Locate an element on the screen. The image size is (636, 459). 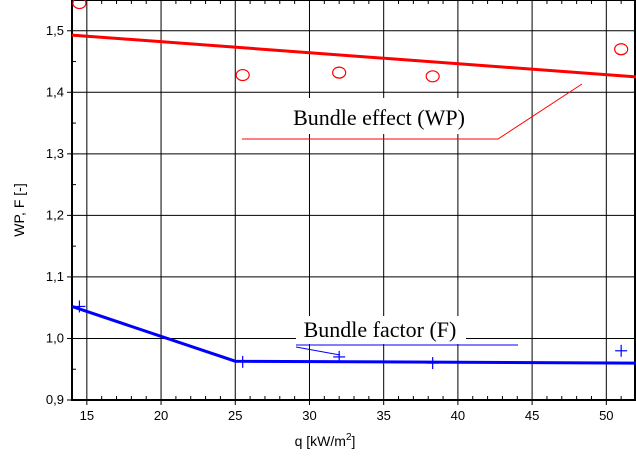
x-tick-label: 20 is located at coordinates (161, 415).